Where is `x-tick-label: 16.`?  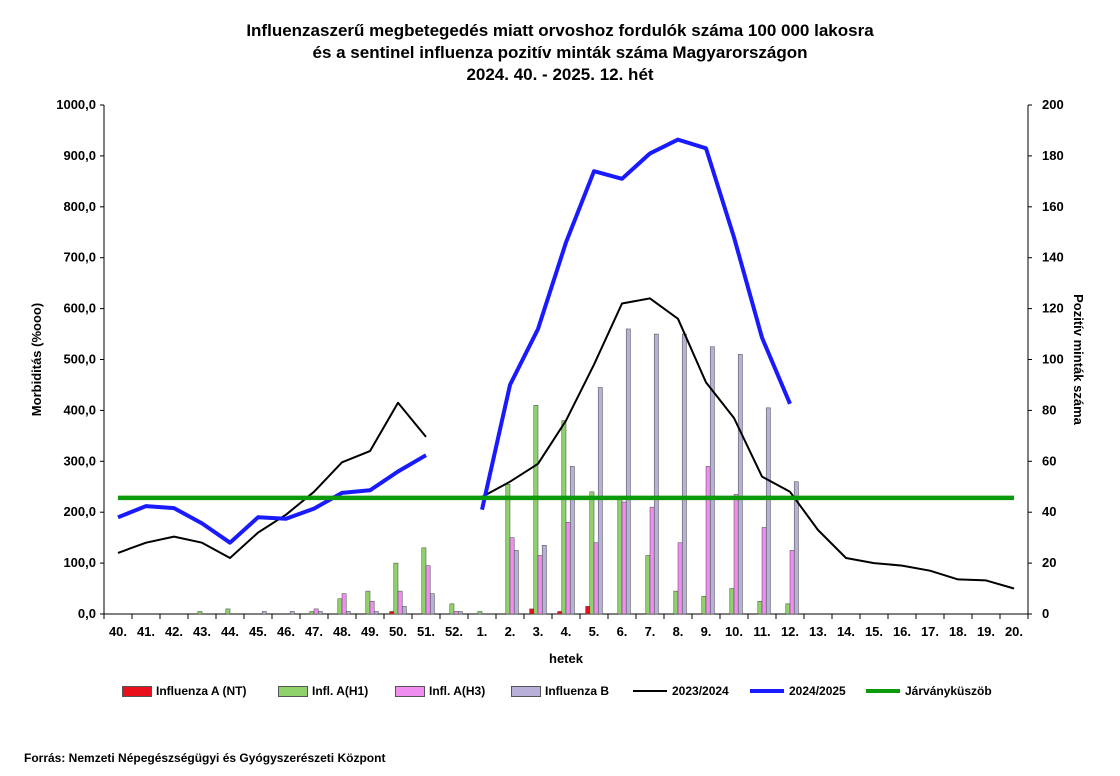 x-tick-label: 16. is located at coordinates (902, 631).